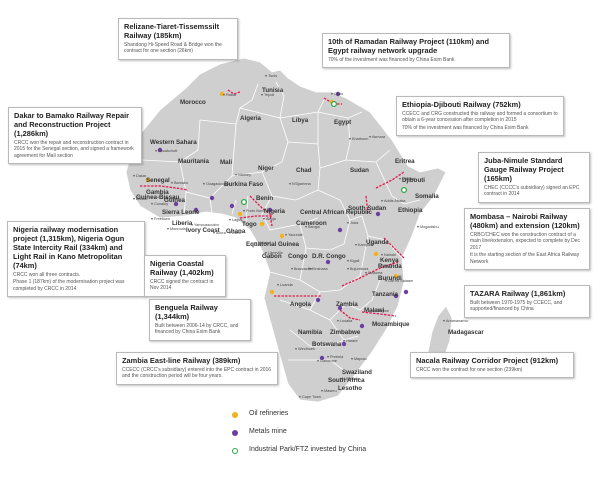 The height and width of the screenshot is (478, 600). What do you see at coordinates (181, 212) in the screenshot?
I see `country-label: Sierra Leone` at bounding box center [181, 212].